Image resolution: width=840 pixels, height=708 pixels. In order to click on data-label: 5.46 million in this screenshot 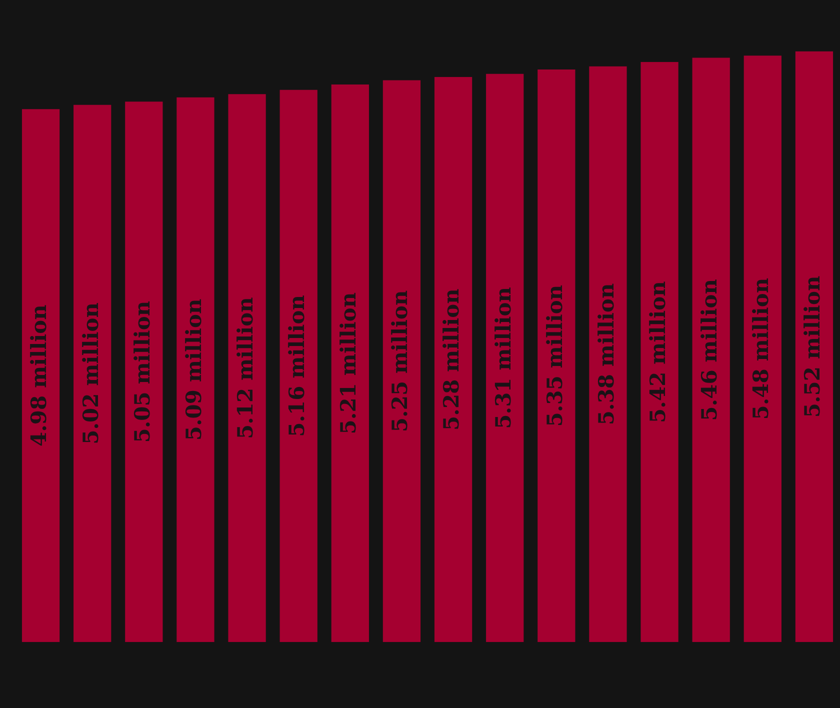, I will do `click(709, 349)`.